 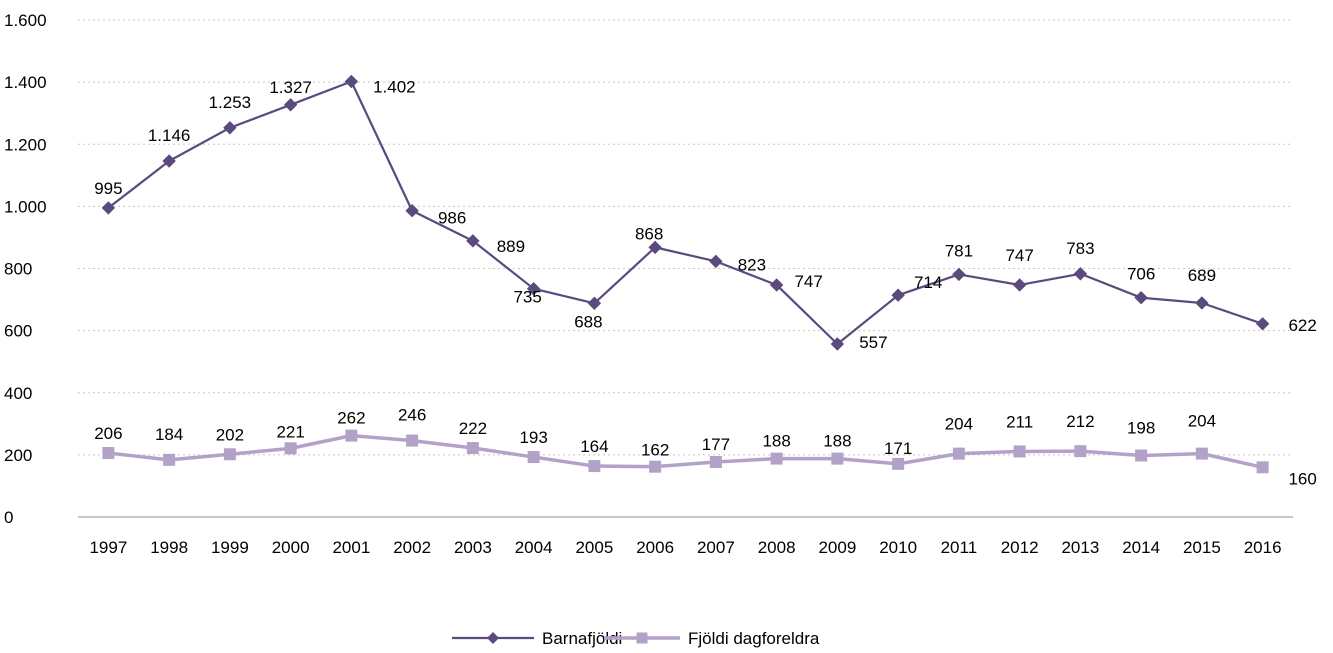 I want to click on data-label-barnafjoldi: 986, so click(x=452, y=218).